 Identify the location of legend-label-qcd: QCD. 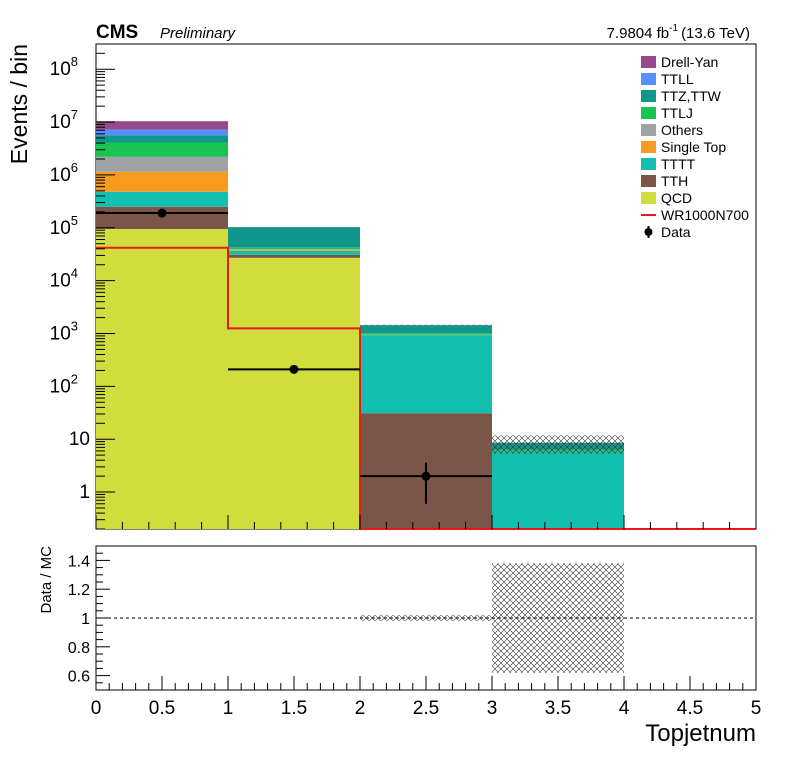
(676, 198).